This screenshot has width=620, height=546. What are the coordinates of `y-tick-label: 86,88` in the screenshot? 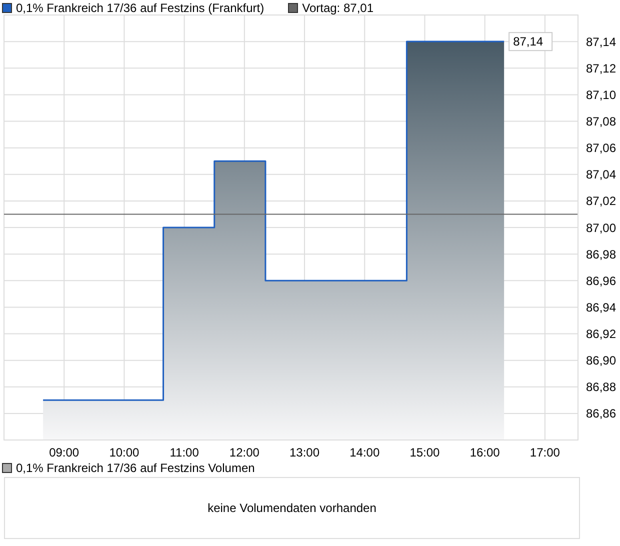 It's located at (601, 387).